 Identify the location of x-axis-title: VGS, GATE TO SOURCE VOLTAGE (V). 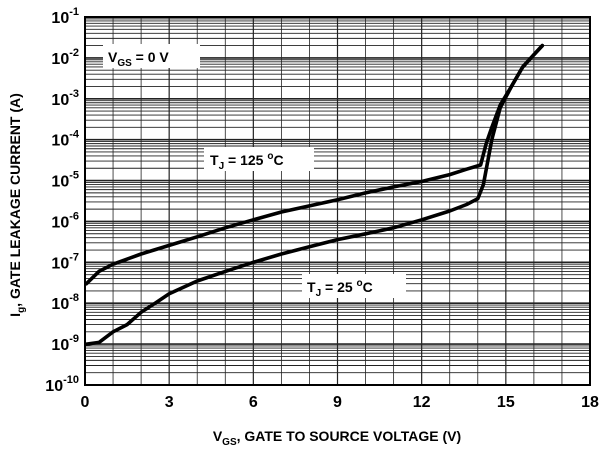
(337, 438).